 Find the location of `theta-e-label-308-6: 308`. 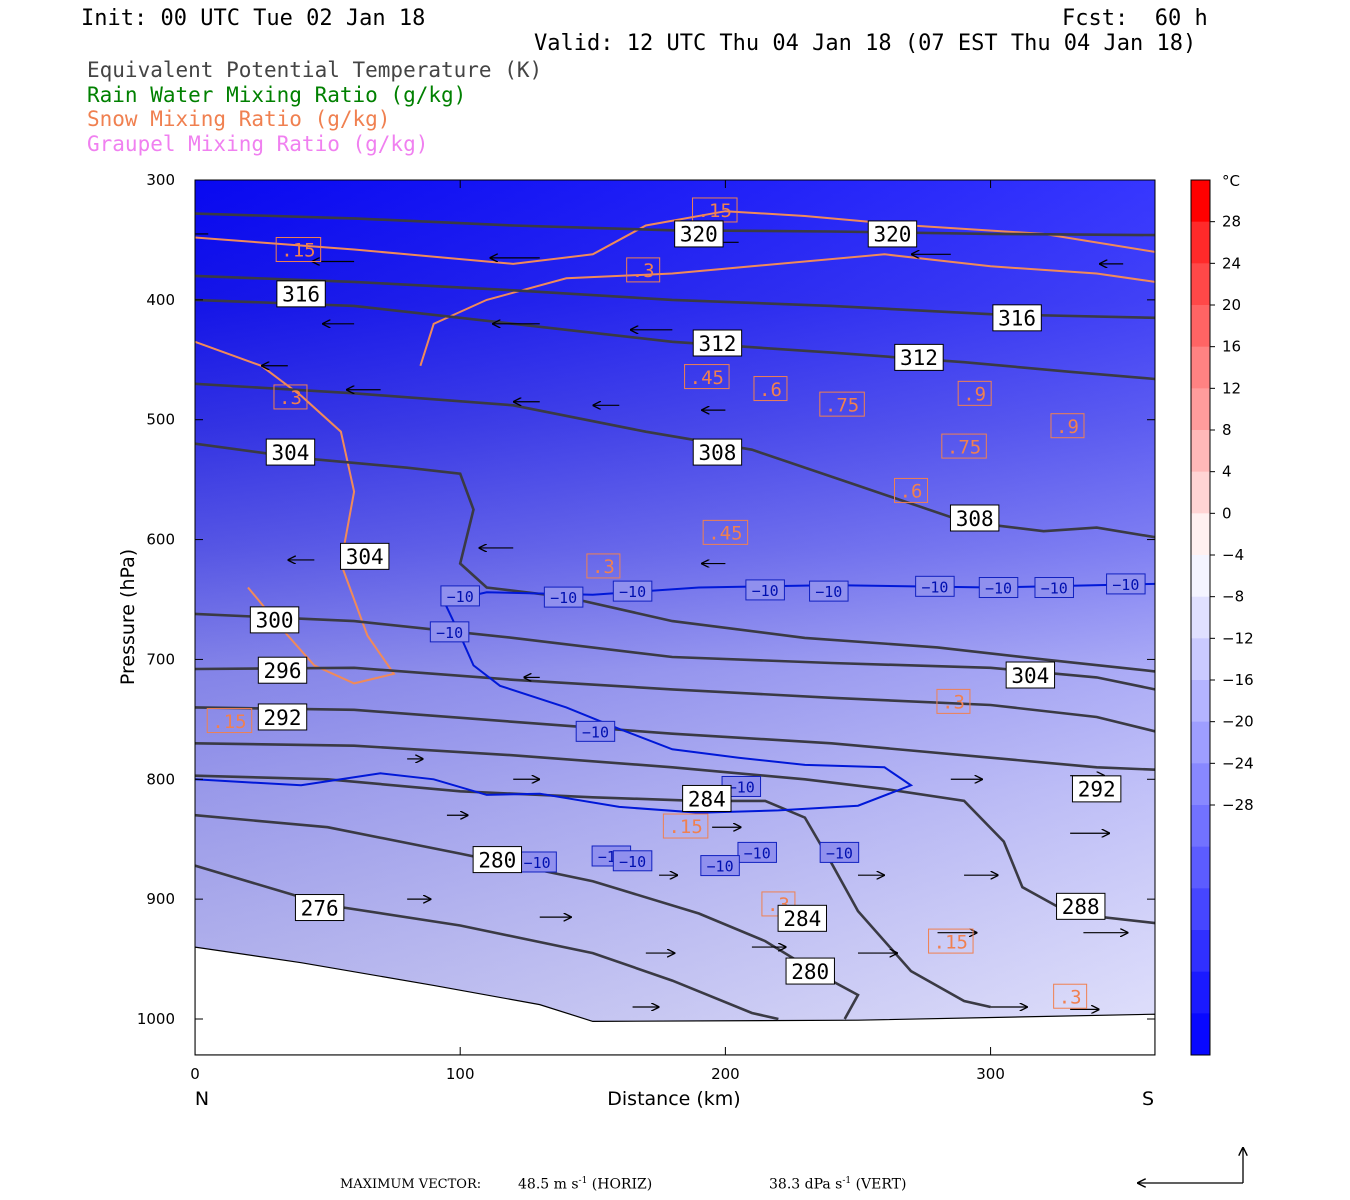

theta-e-label-308-6: 308 is located at coordinates (717, 452).